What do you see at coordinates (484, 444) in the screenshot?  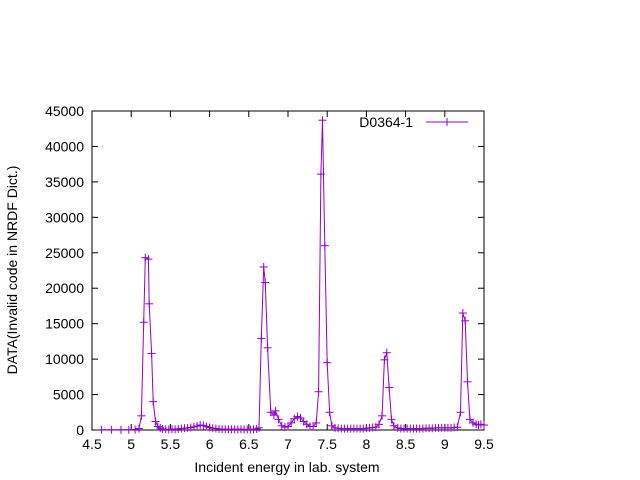 I see `x-tick-label: 9.5` at bounding box center [484, 444].